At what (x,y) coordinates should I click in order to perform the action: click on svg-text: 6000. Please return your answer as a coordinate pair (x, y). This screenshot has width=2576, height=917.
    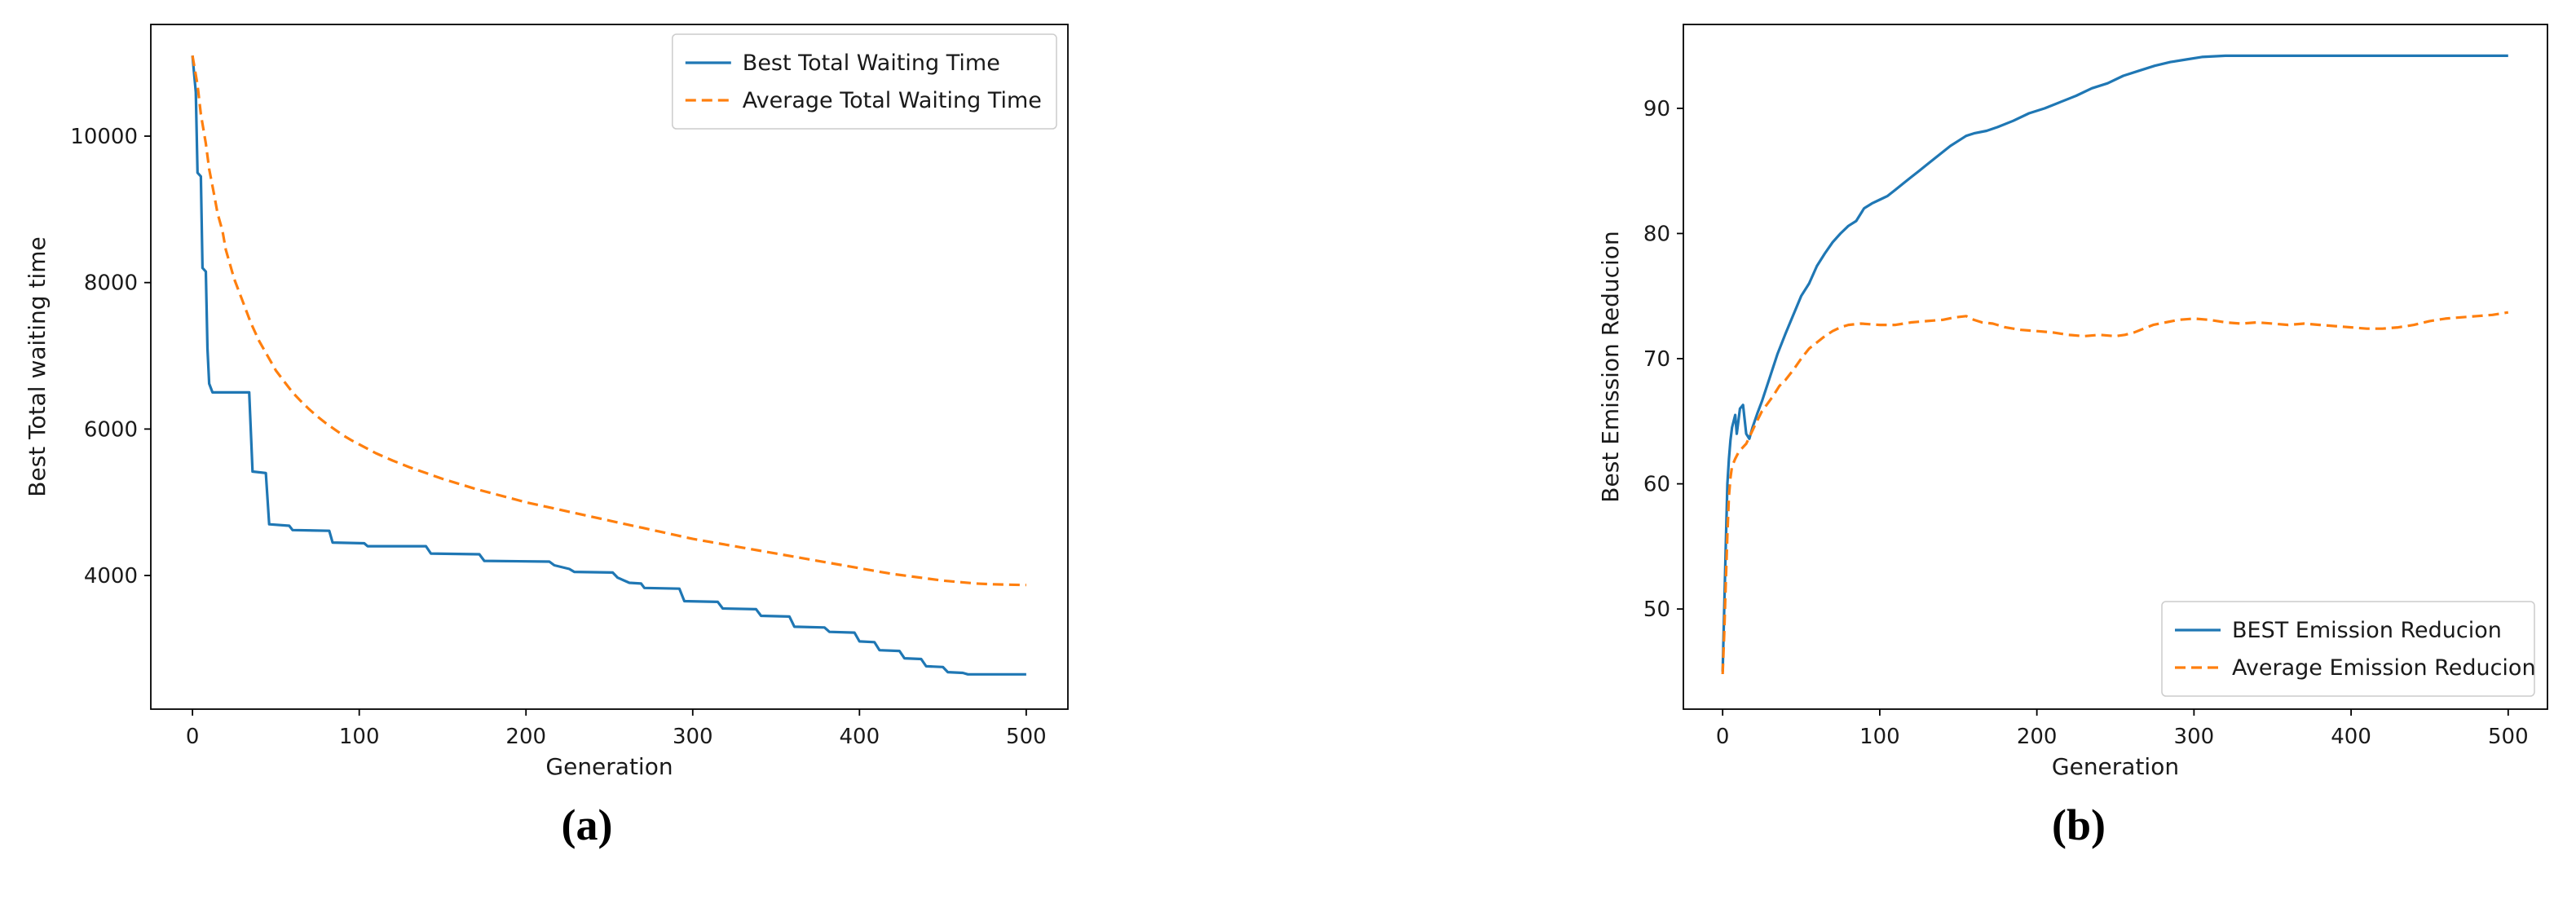
    Looking at the image, I should click on (111, 429).